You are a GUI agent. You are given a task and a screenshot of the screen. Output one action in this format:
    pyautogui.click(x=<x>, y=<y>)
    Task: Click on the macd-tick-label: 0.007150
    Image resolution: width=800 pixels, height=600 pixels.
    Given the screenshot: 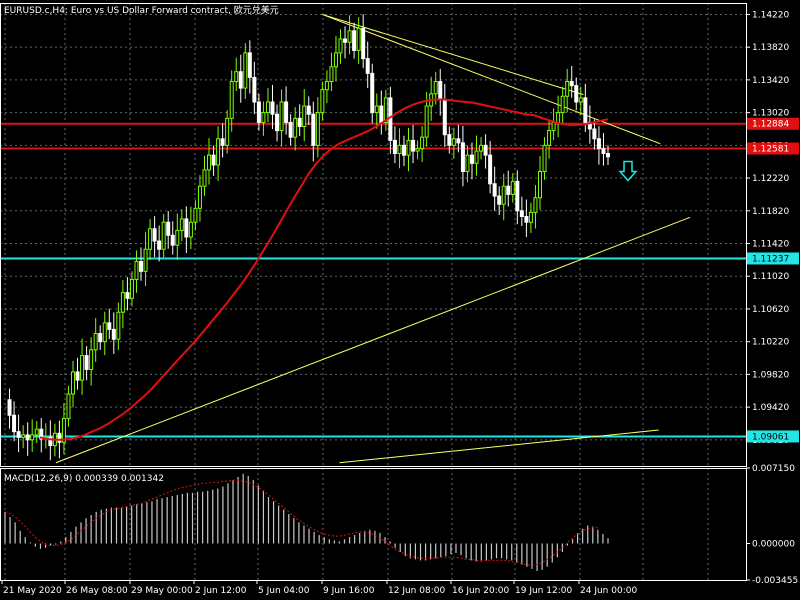 What is the action you would take?
    pyautogui.click(x=773, y=469)
    